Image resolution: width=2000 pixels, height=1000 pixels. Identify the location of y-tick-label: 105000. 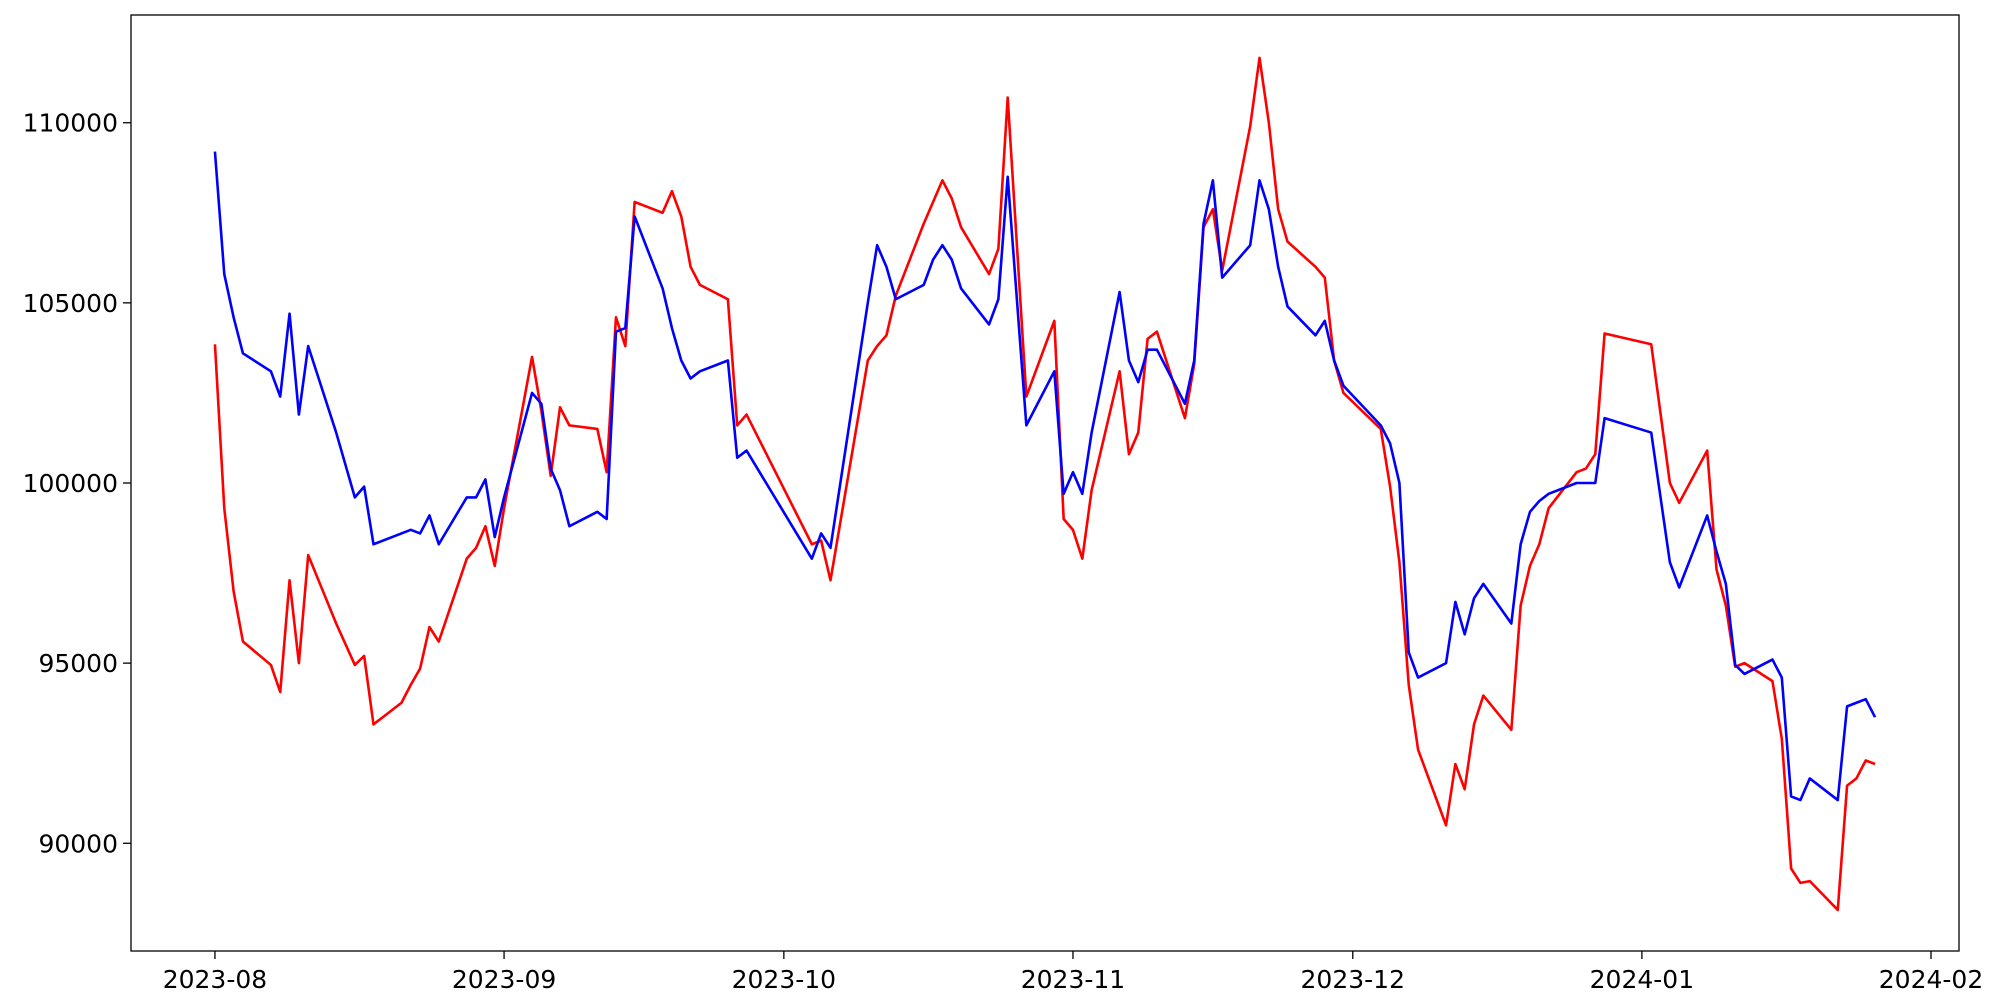
(70, 303).